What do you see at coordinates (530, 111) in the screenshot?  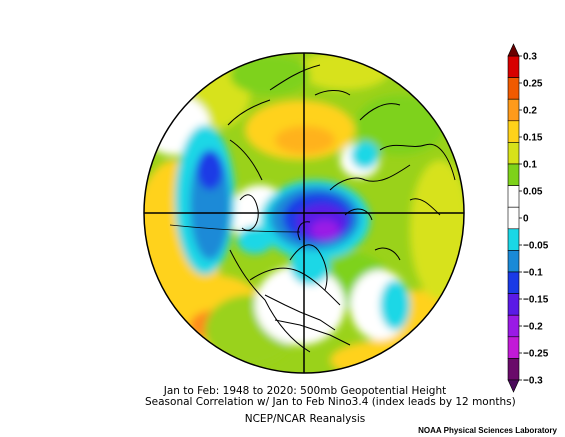 I see `colorbar-tick-label: 0.2` at bounding box center [530, 111].